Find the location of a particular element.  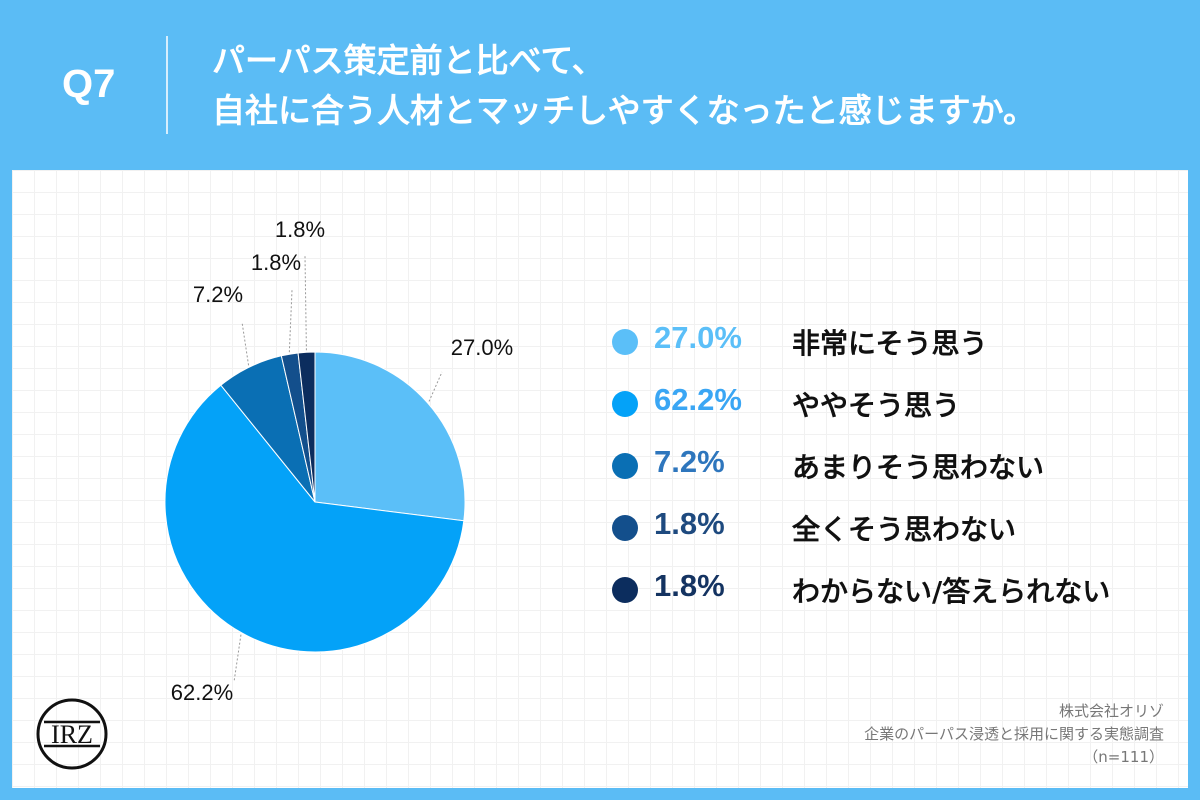

legend-item-0: 27.0% 非常にそう思う is located at coordinates (892, 347).